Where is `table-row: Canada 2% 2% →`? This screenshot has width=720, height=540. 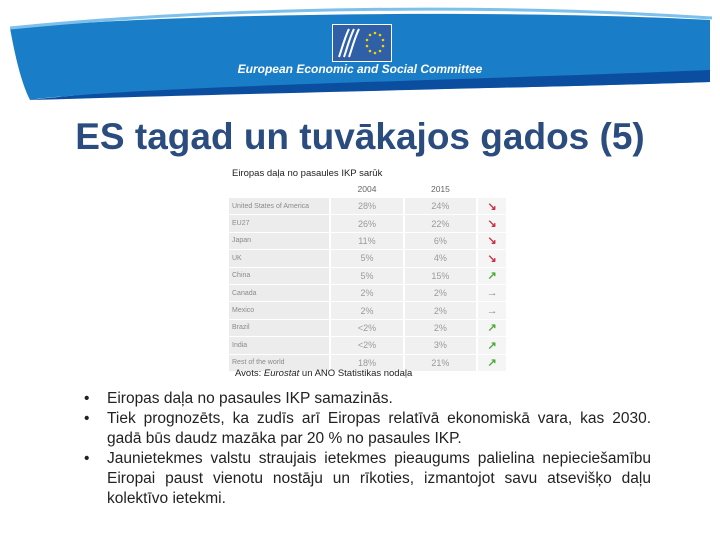 table-row: Canada 2% 2% → is located at coordinates (367, 293).